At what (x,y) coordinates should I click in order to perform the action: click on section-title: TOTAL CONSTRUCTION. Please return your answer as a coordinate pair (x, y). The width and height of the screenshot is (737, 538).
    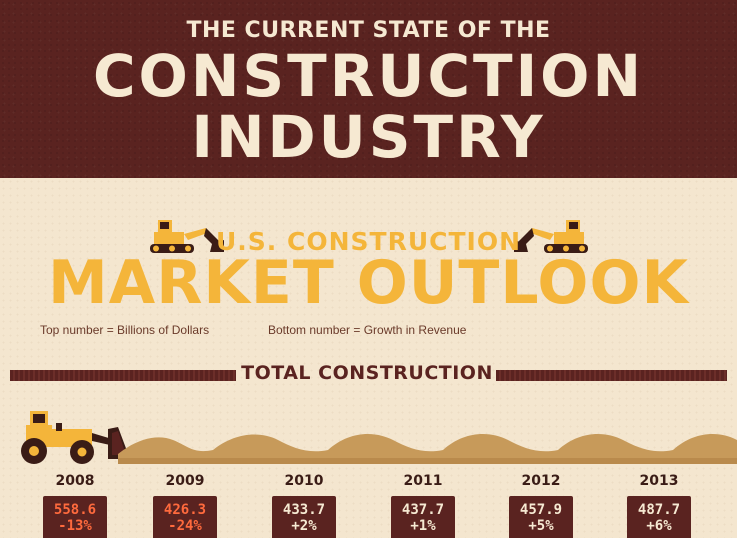
    Looking at the image, I should click on (367, 373).